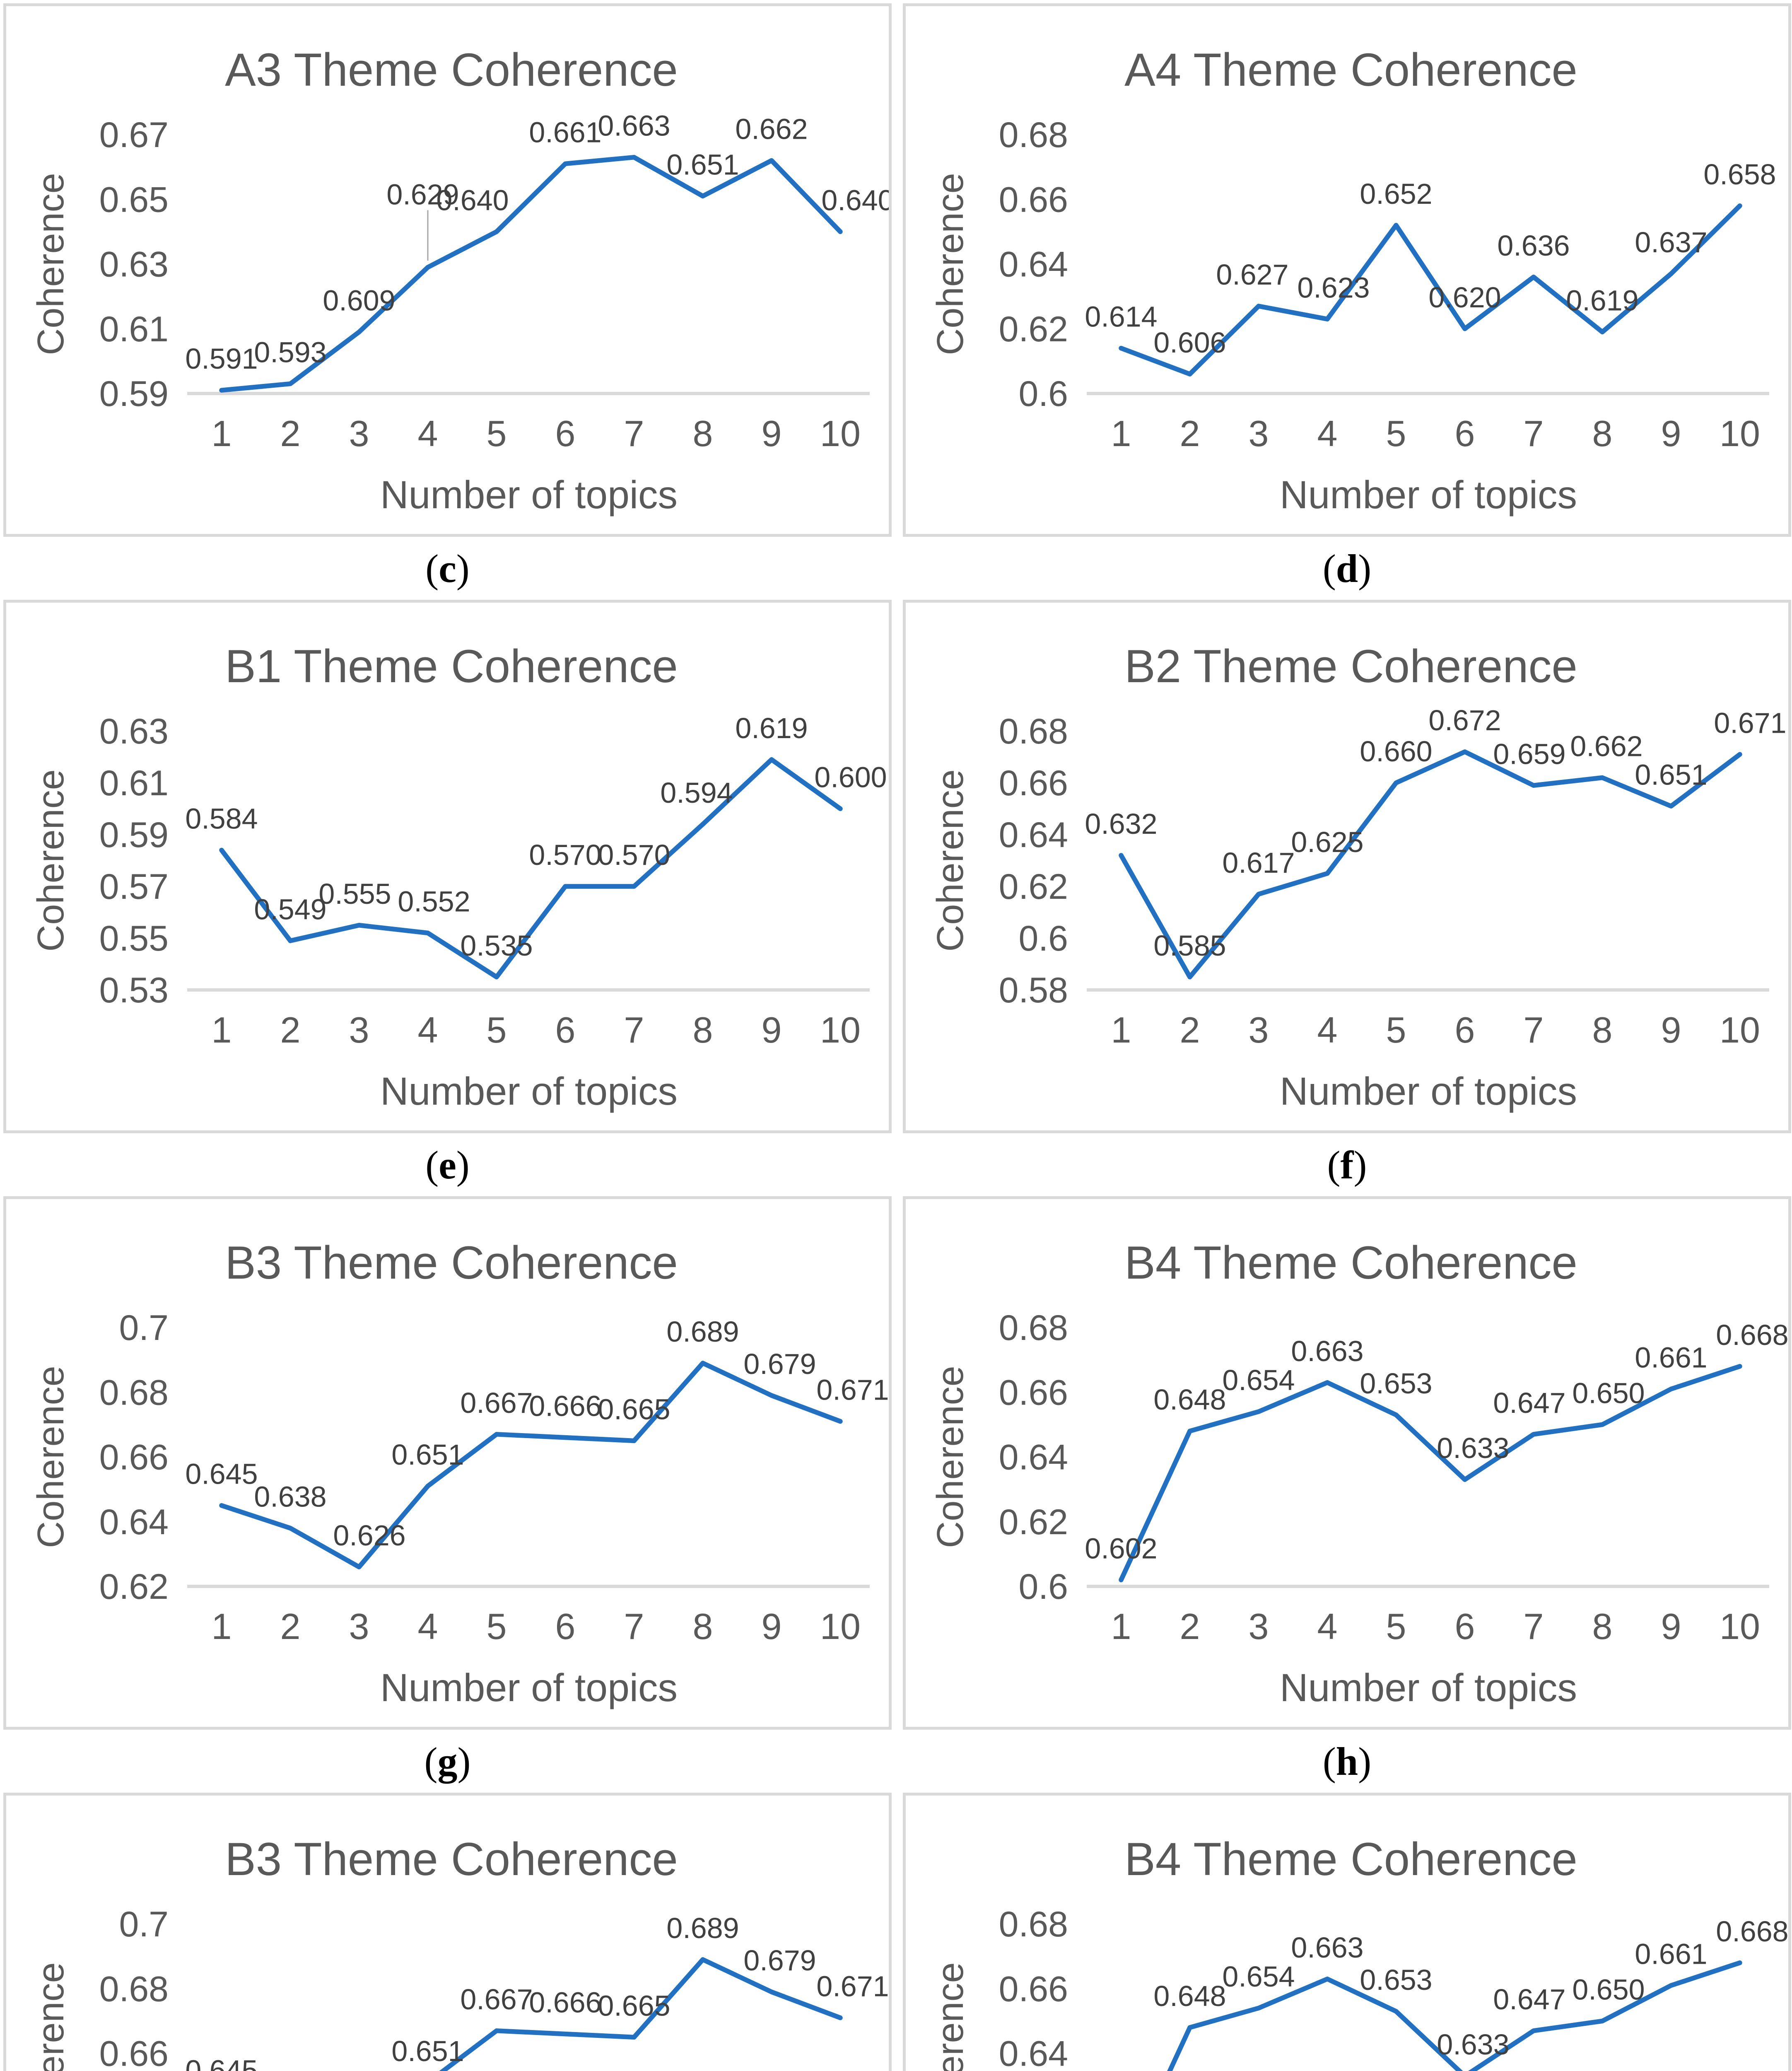 This screenshot has height=2071, width=1792. I want to click on x-tick-label: 6, so click(565, 1030).